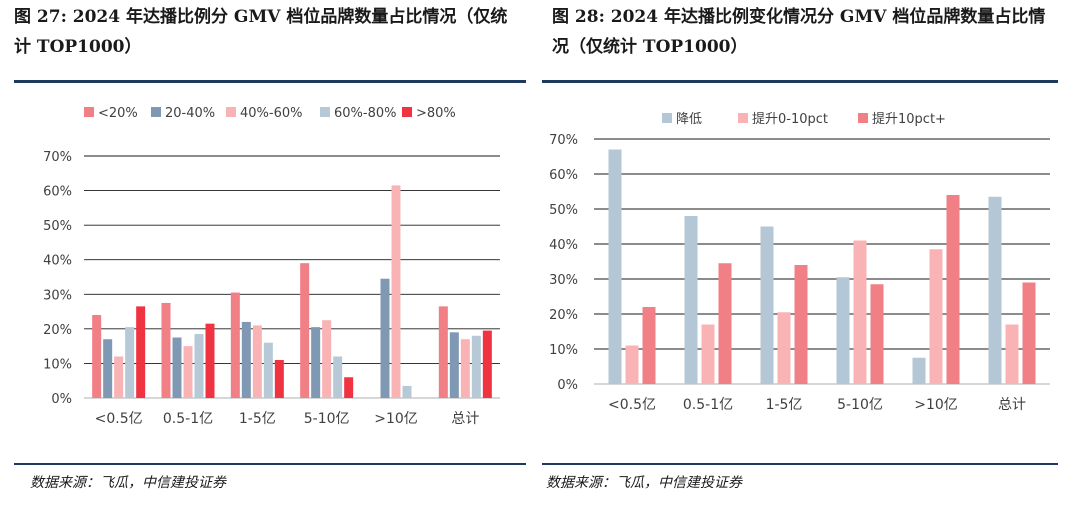 This screenshot has height=510, width=1080. What do you see at coordinates (436, 113) in the screenshot?
I see `legend-label: >80%` at bounding box center [436, 113].